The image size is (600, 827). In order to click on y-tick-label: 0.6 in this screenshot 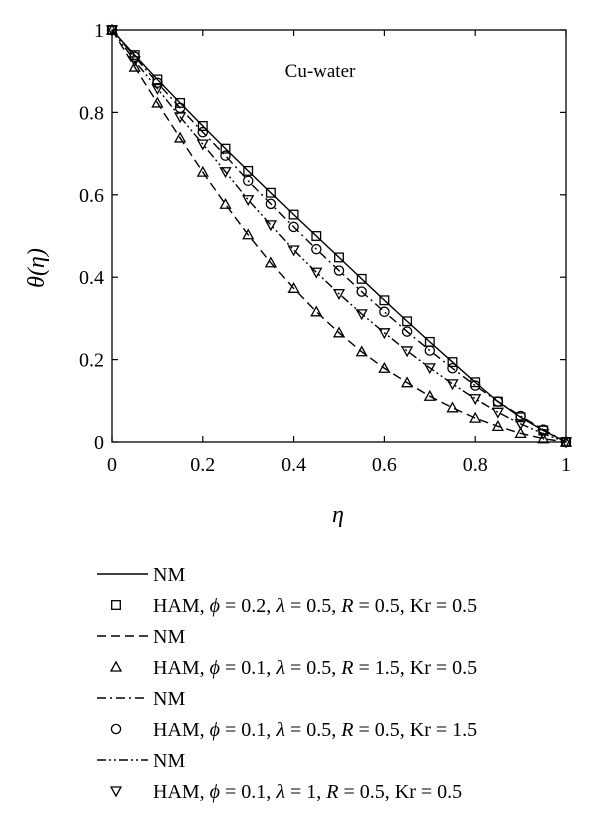, I will do `click(91, 196)`.